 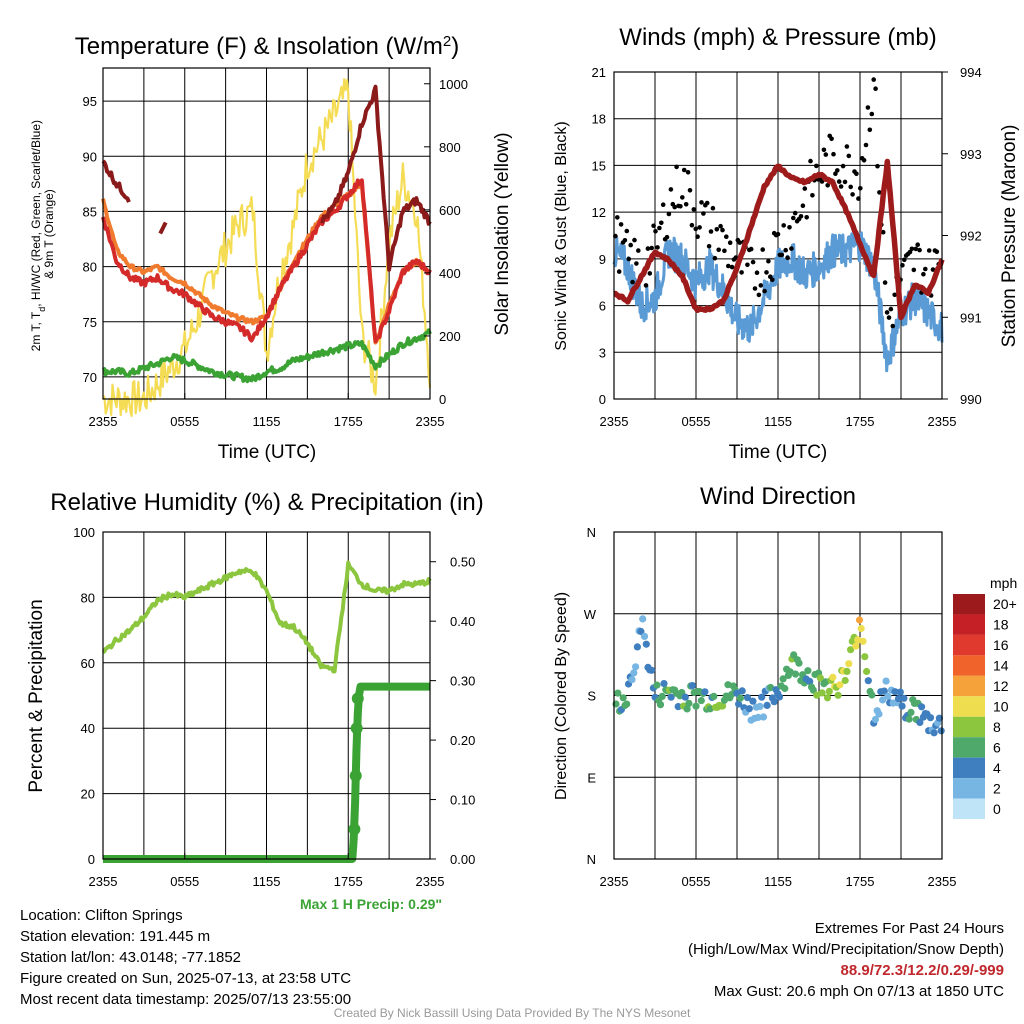 I want to click on y-tick-label: 100, so click(x=84, y=532).